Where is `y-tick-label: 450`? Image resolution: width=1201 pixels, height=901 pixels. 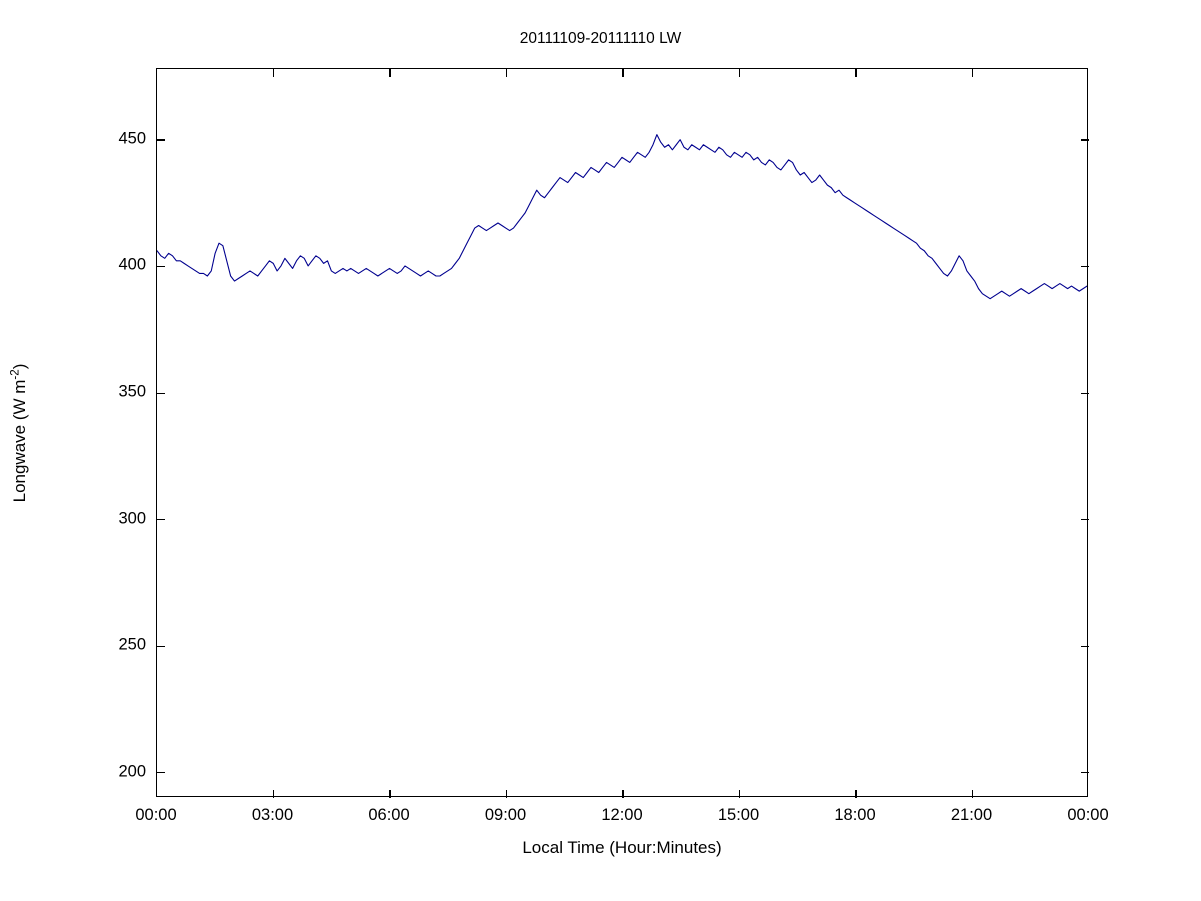
y-tick-label: 450 is located at coordinates (132, 138).